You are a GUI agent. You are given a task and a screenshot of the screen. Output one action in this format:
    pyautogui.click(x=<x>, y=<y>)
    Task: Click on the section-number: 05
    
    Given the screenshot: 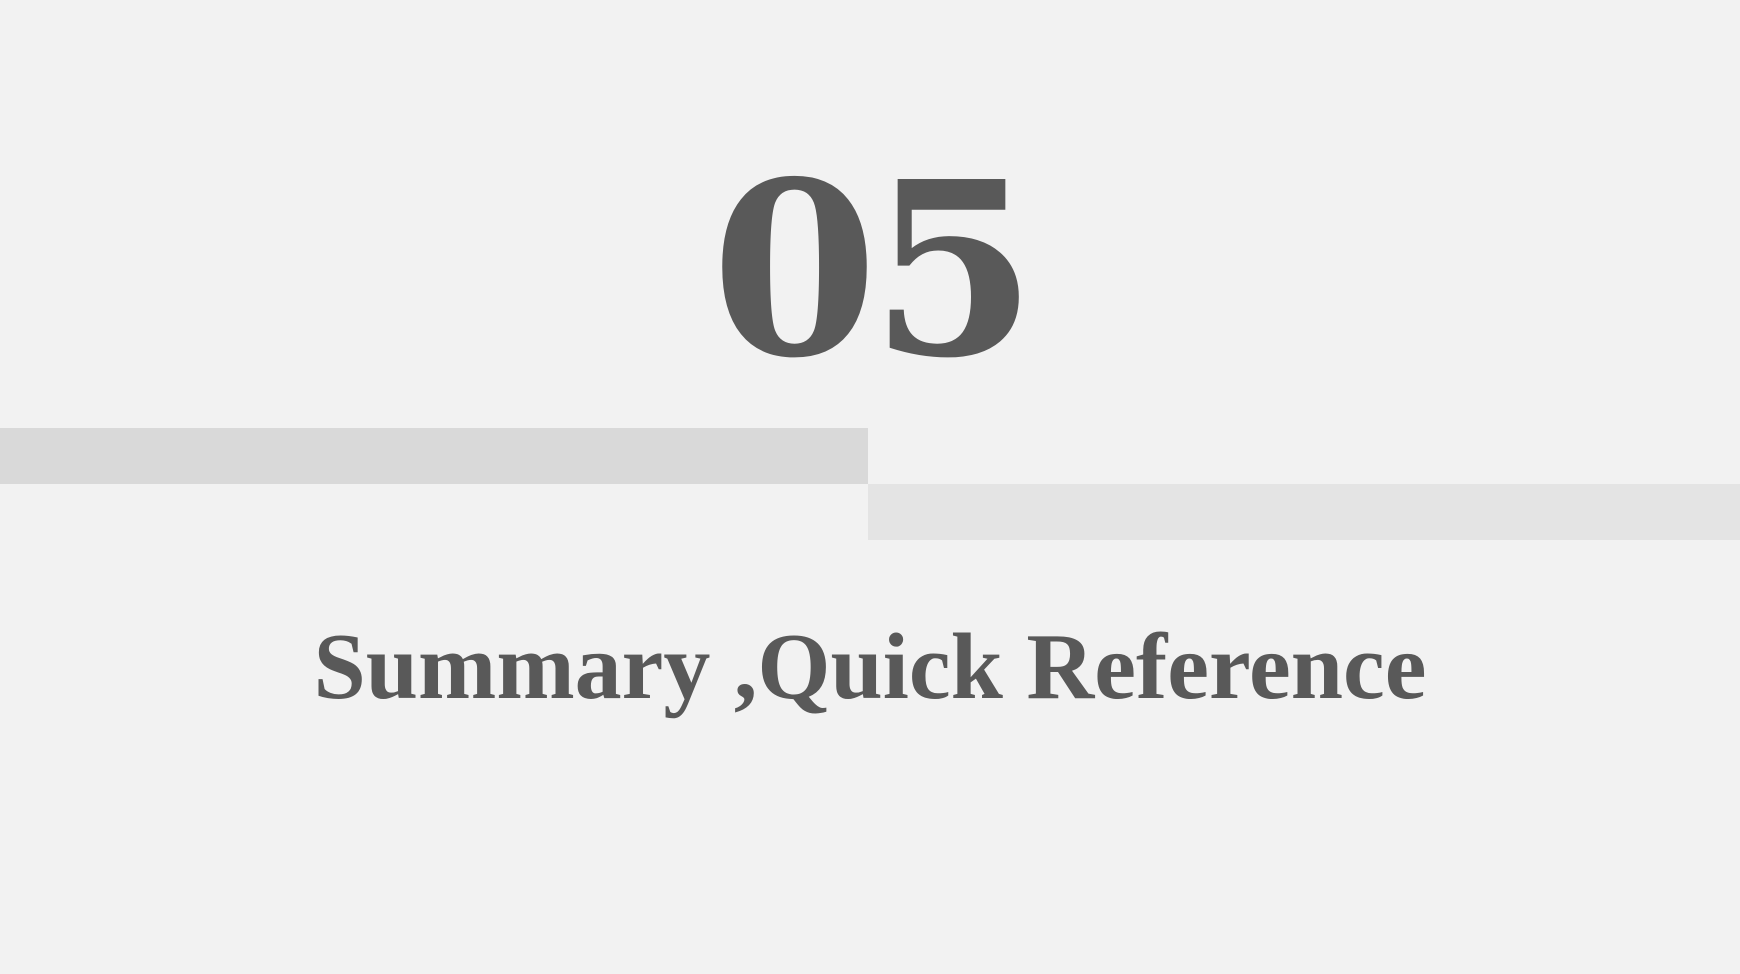 What is the action you would take?
    pyautogui.click(x=874, y=270)
    